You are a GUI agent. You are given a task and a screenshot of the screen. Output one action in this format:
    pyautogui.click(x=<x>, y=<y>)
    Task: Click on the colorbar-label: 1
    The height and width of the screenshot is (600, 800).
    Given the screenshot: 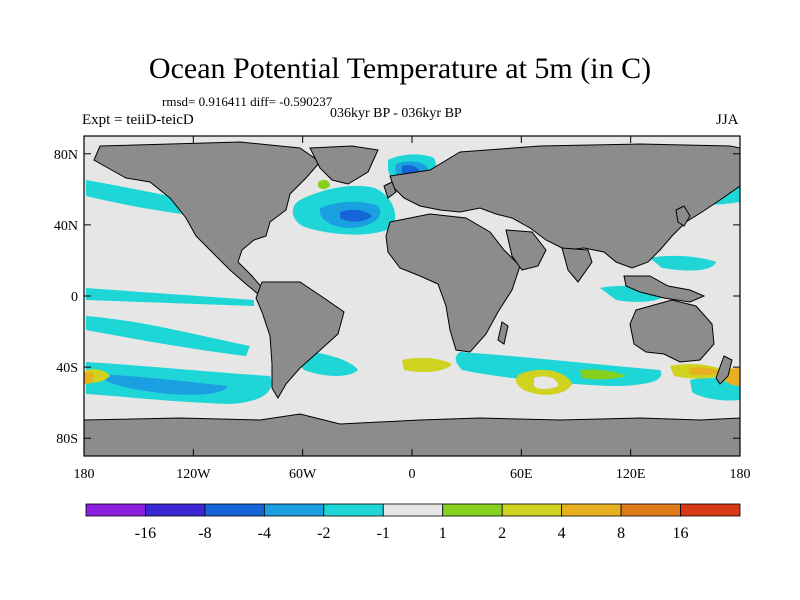 What is the action you would take?
    pyautogui.click(x=443, y=533)
    